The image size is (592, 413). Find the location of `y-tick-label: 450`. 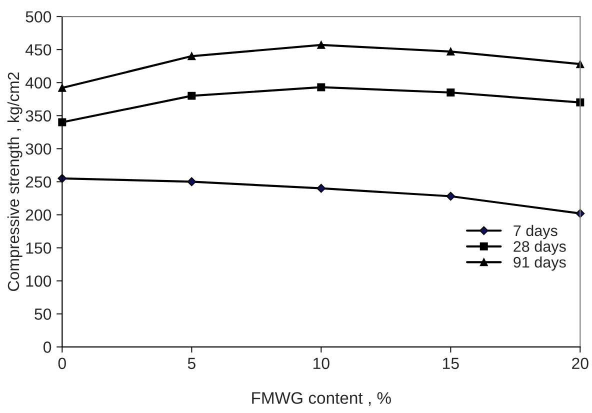

y-tick-label: 450 is located at coordinates (38, 50).